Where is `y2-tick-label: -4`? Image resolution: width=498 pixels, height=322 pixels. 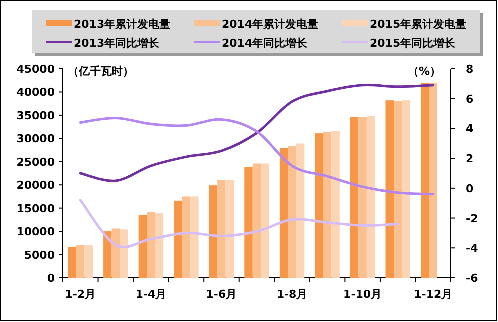 y2-tick-label: -4 is located at coordinates (472, 249).